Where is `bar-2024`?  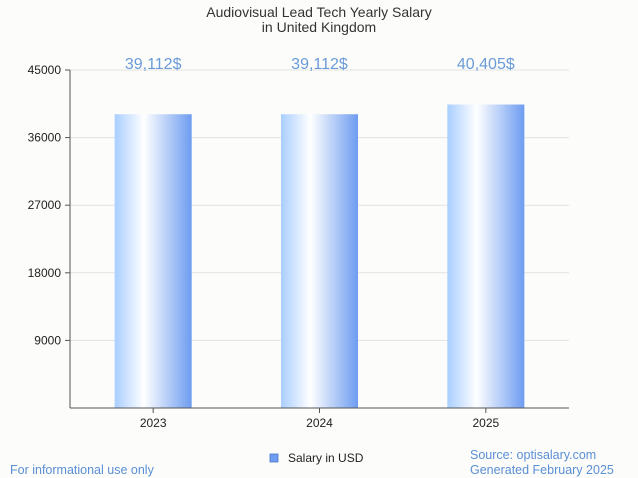 bar-2024 is located at coordinates (319, 261).